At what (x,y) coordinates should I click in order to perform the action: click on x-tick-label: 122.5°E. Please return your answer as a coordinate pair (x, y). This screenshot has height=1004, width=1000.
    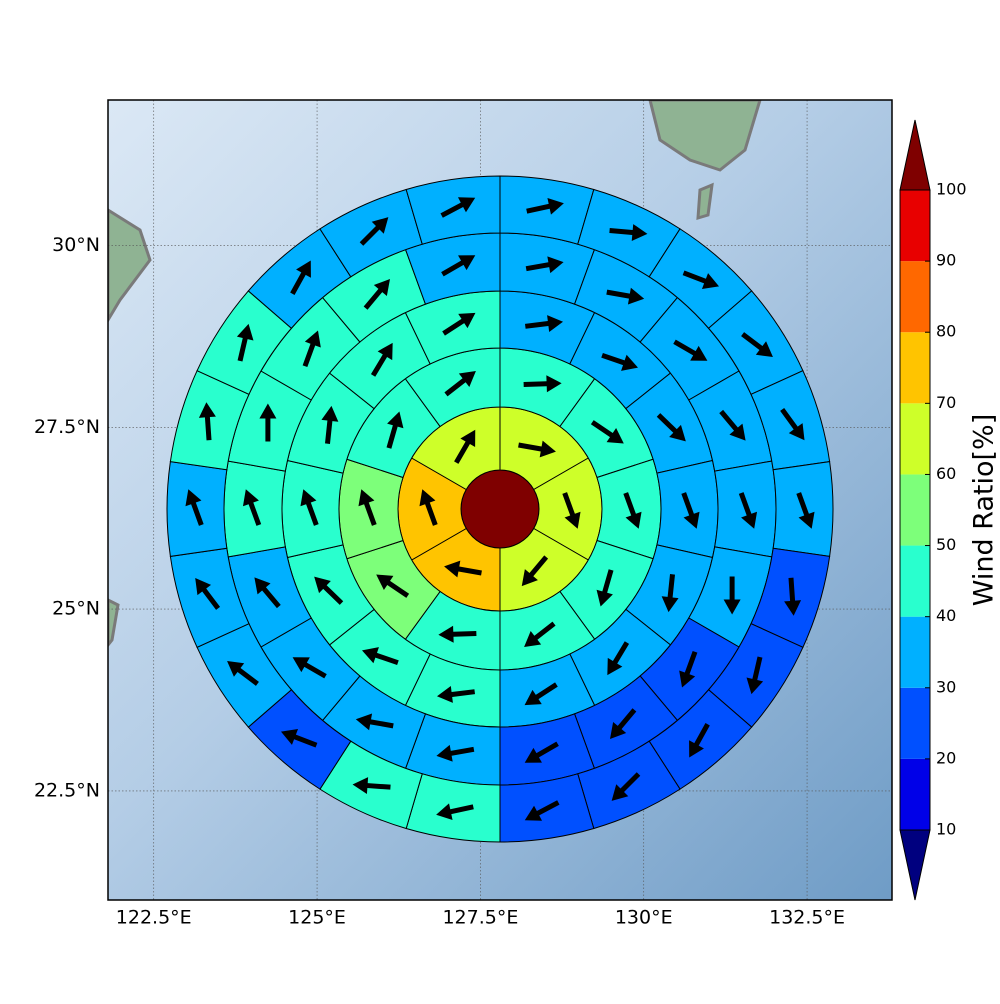
    Looking at the image, I should click on (154, 918).